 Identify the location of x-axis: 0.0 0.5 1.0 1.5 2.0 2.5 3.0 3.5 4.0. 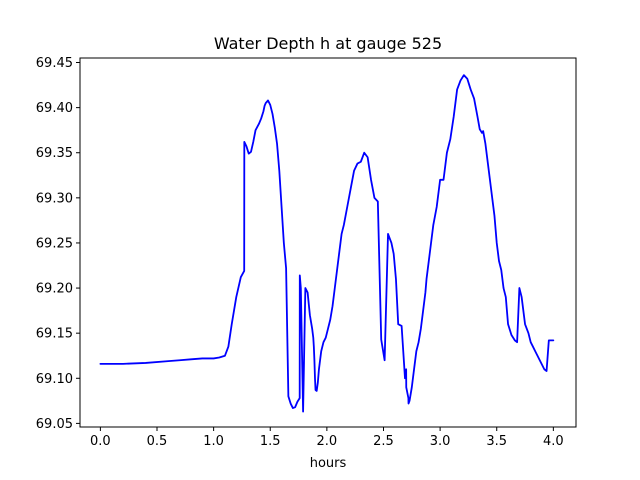
(327, 438).